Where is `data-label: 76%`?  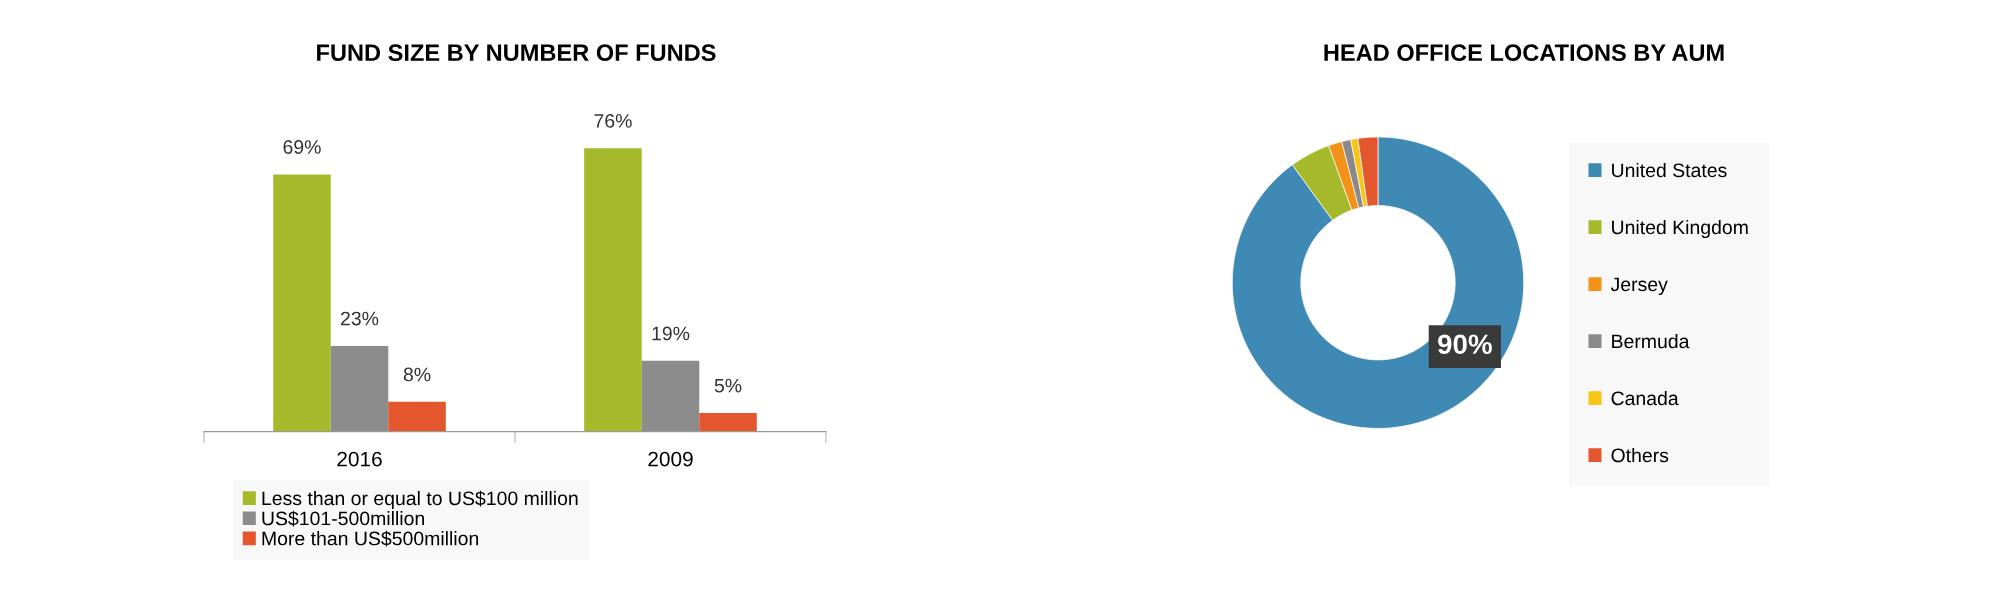 data-label: 76% is located at coordinates (613, 121).